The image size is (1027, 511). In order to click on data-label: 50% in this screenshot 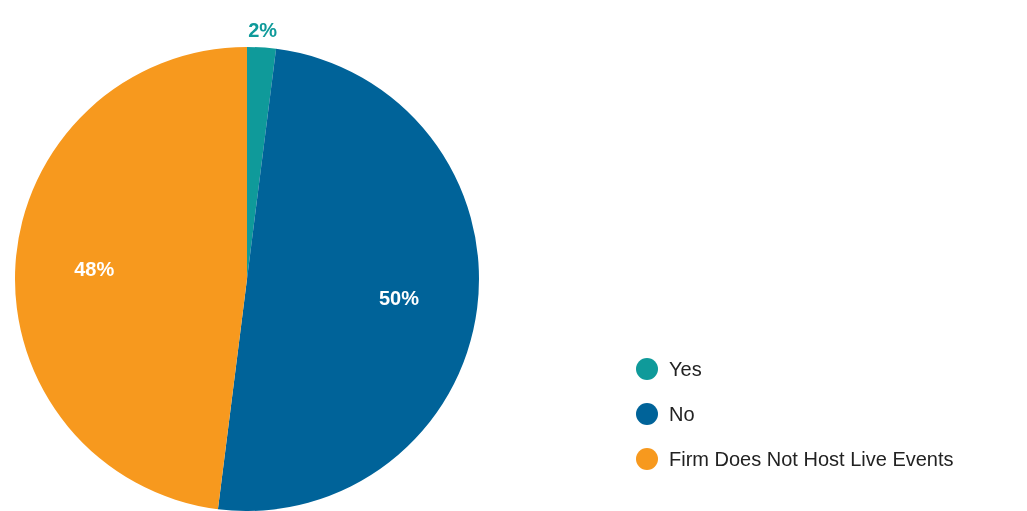, I will do `click(399, 298)`.